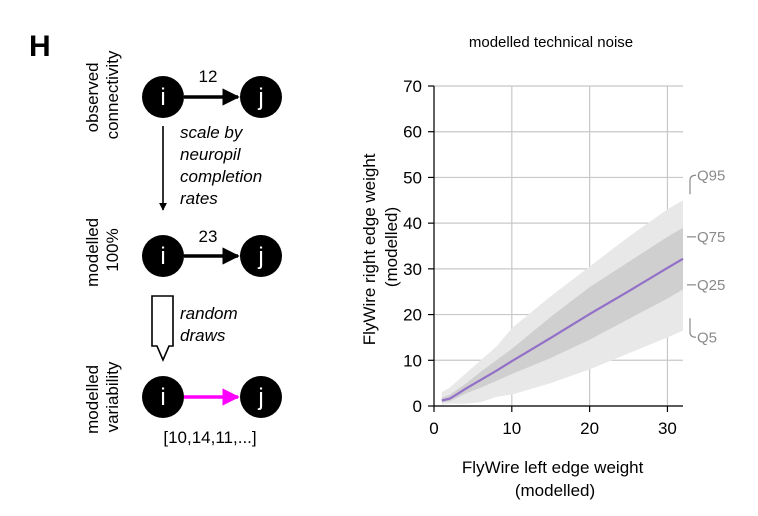  I want to click on row-2-label: modelled 100%, so click(102, 250).